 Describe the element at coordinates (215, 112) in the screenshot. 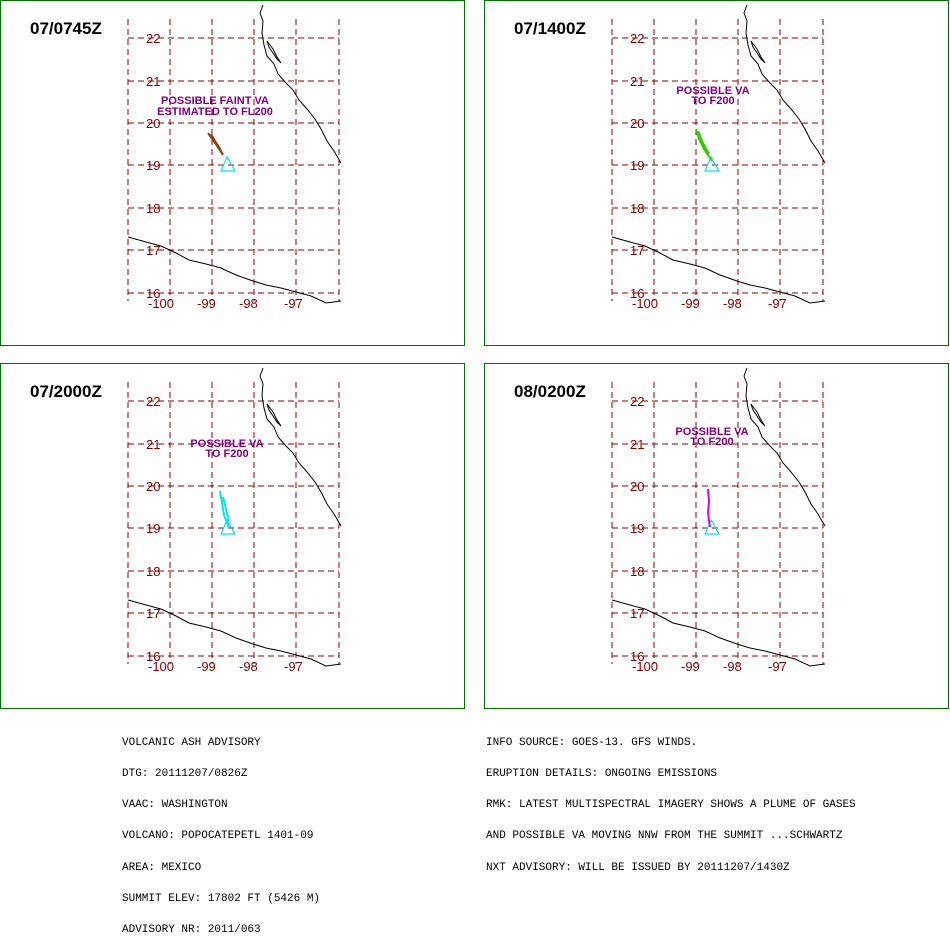

I see `va-advisory-note: ESTIMATED TO FL200` at that location.